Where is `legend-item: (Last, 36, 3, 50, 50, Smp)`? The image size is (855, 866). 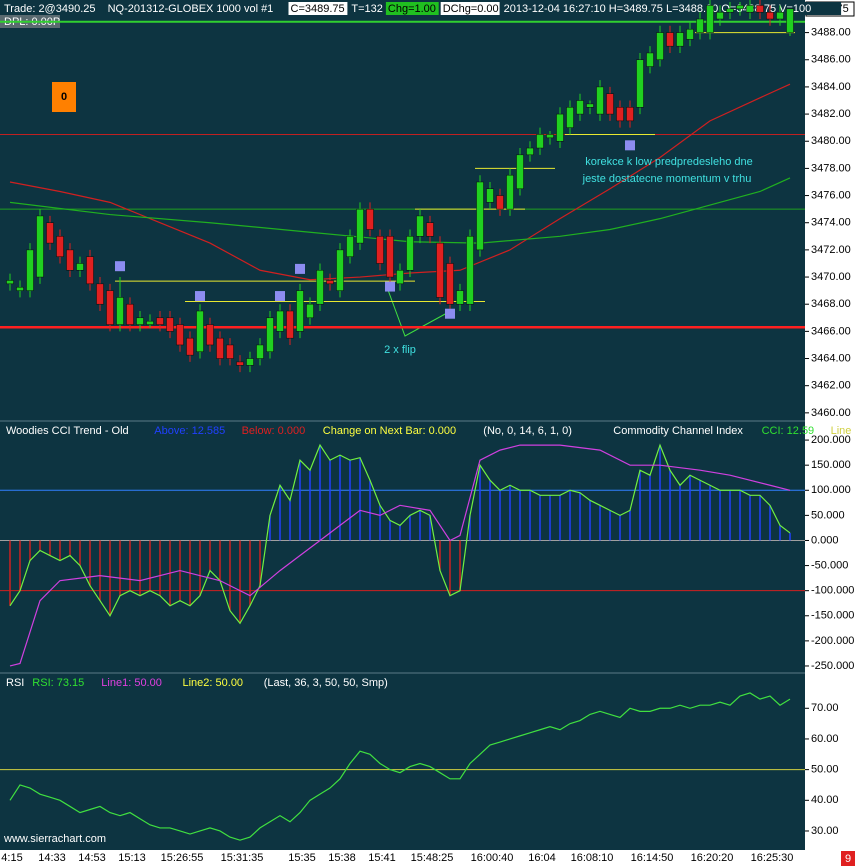
legend-item: (Last, 36, 3, 50, 50, Smp) is located at coordinates (326, 683).